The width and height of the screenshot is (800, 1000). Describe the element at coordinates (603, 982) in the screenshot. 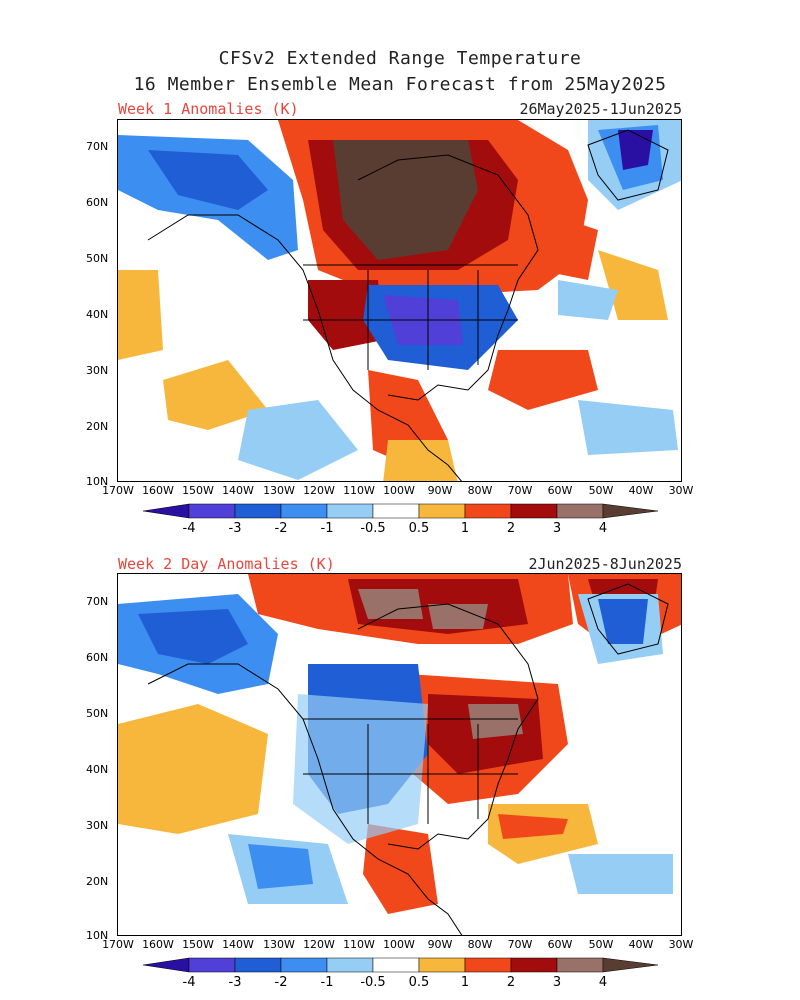

I see `cbar2-tick-4: 4` at that location.